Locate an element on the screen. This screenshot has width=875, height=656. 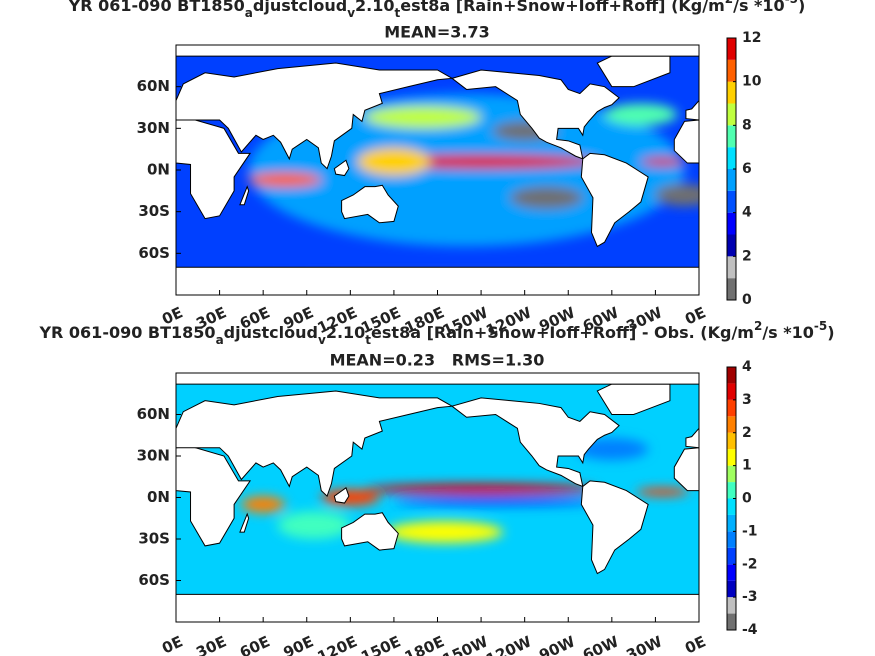
lon-tick-label: 120E is located at coordinates (337, 644).